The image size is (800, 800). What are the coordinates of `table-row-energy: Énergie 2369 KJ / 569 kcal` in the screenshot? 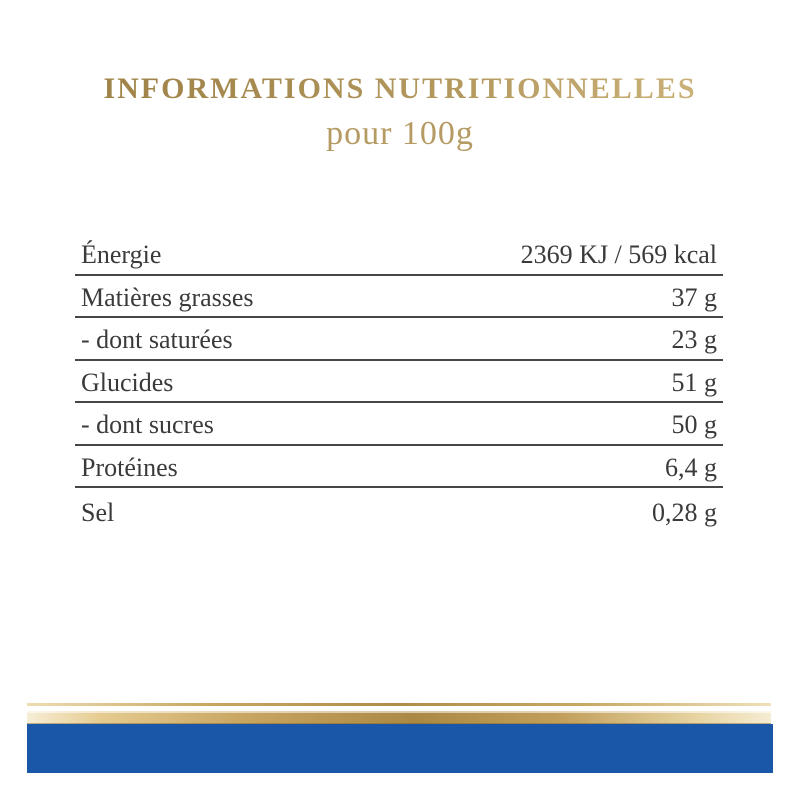 It's located at (399, 254).